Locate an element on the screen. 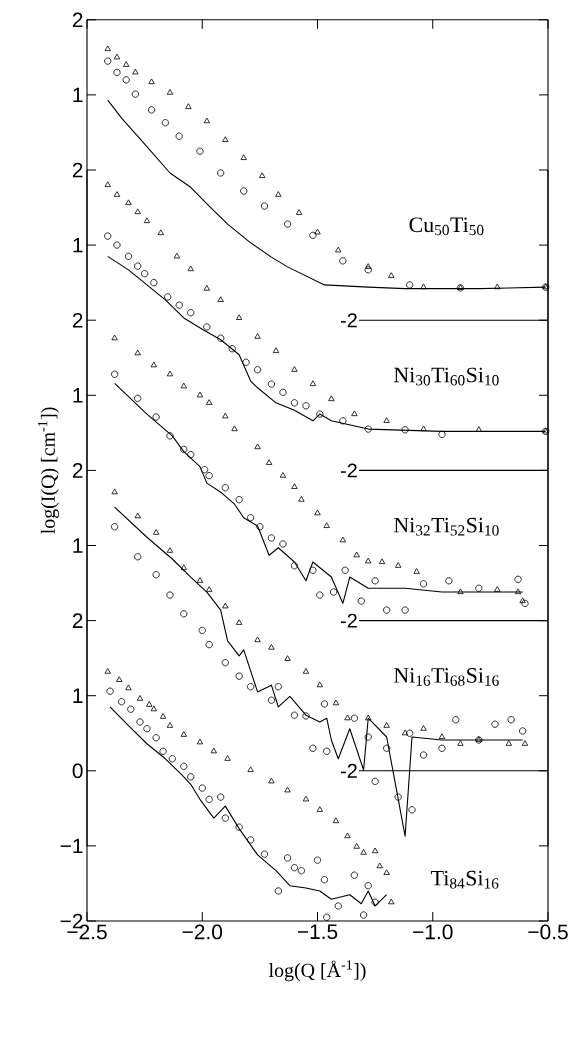  x-axis-title: log(Q [Å$^{-1}$]) is located at coordinates (317, 971).